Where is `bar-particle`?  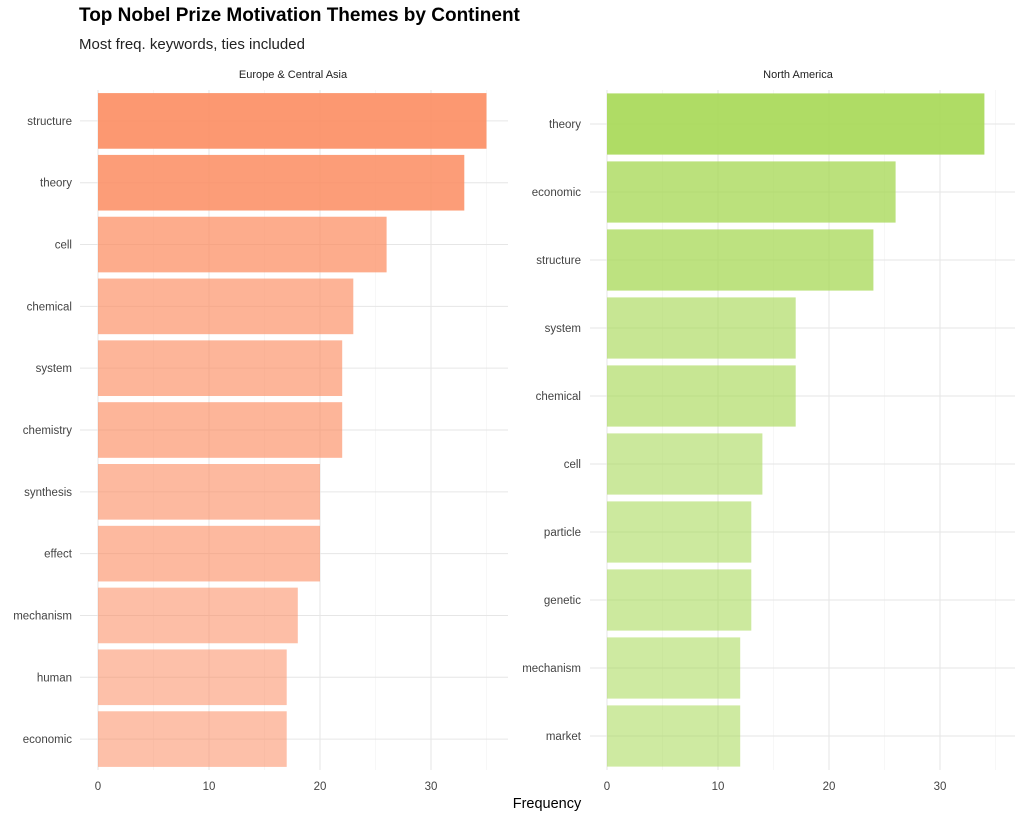 bar-particle is located at coordinates (679, 532).